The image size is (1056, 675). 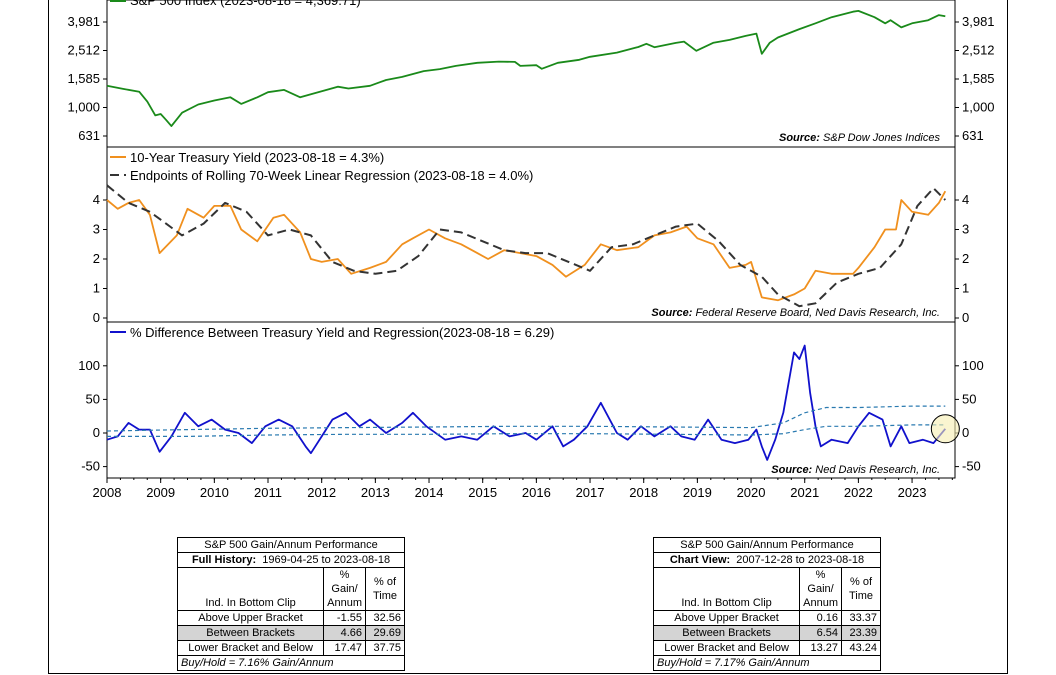 What do you see at coordinates (858, 492) in the screenshot?
I see `xtick-label: 2022` at bounding box center [858, 492].